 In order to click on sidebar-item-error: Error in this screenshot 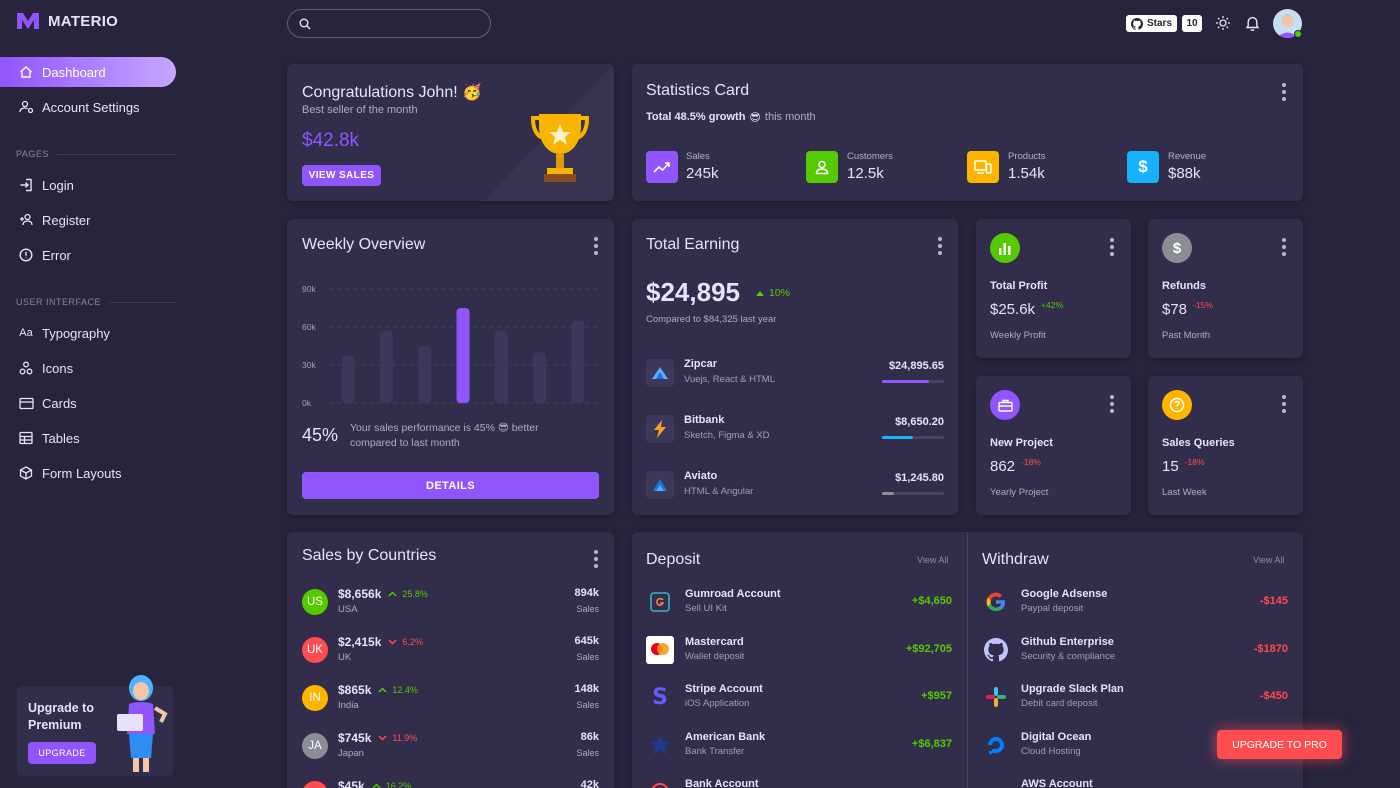, I will do `click(88, 255)`.